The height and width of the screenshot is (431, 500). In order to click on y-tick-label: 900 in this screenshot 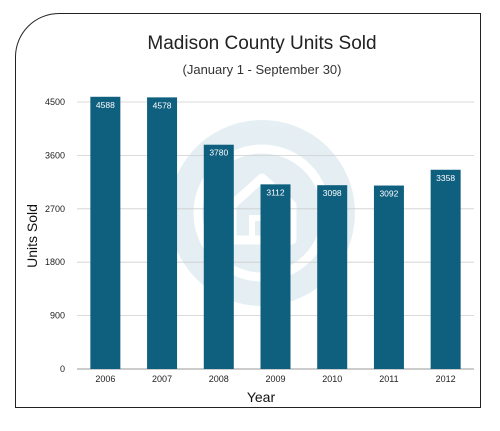, I will do `click(57, 316)`.